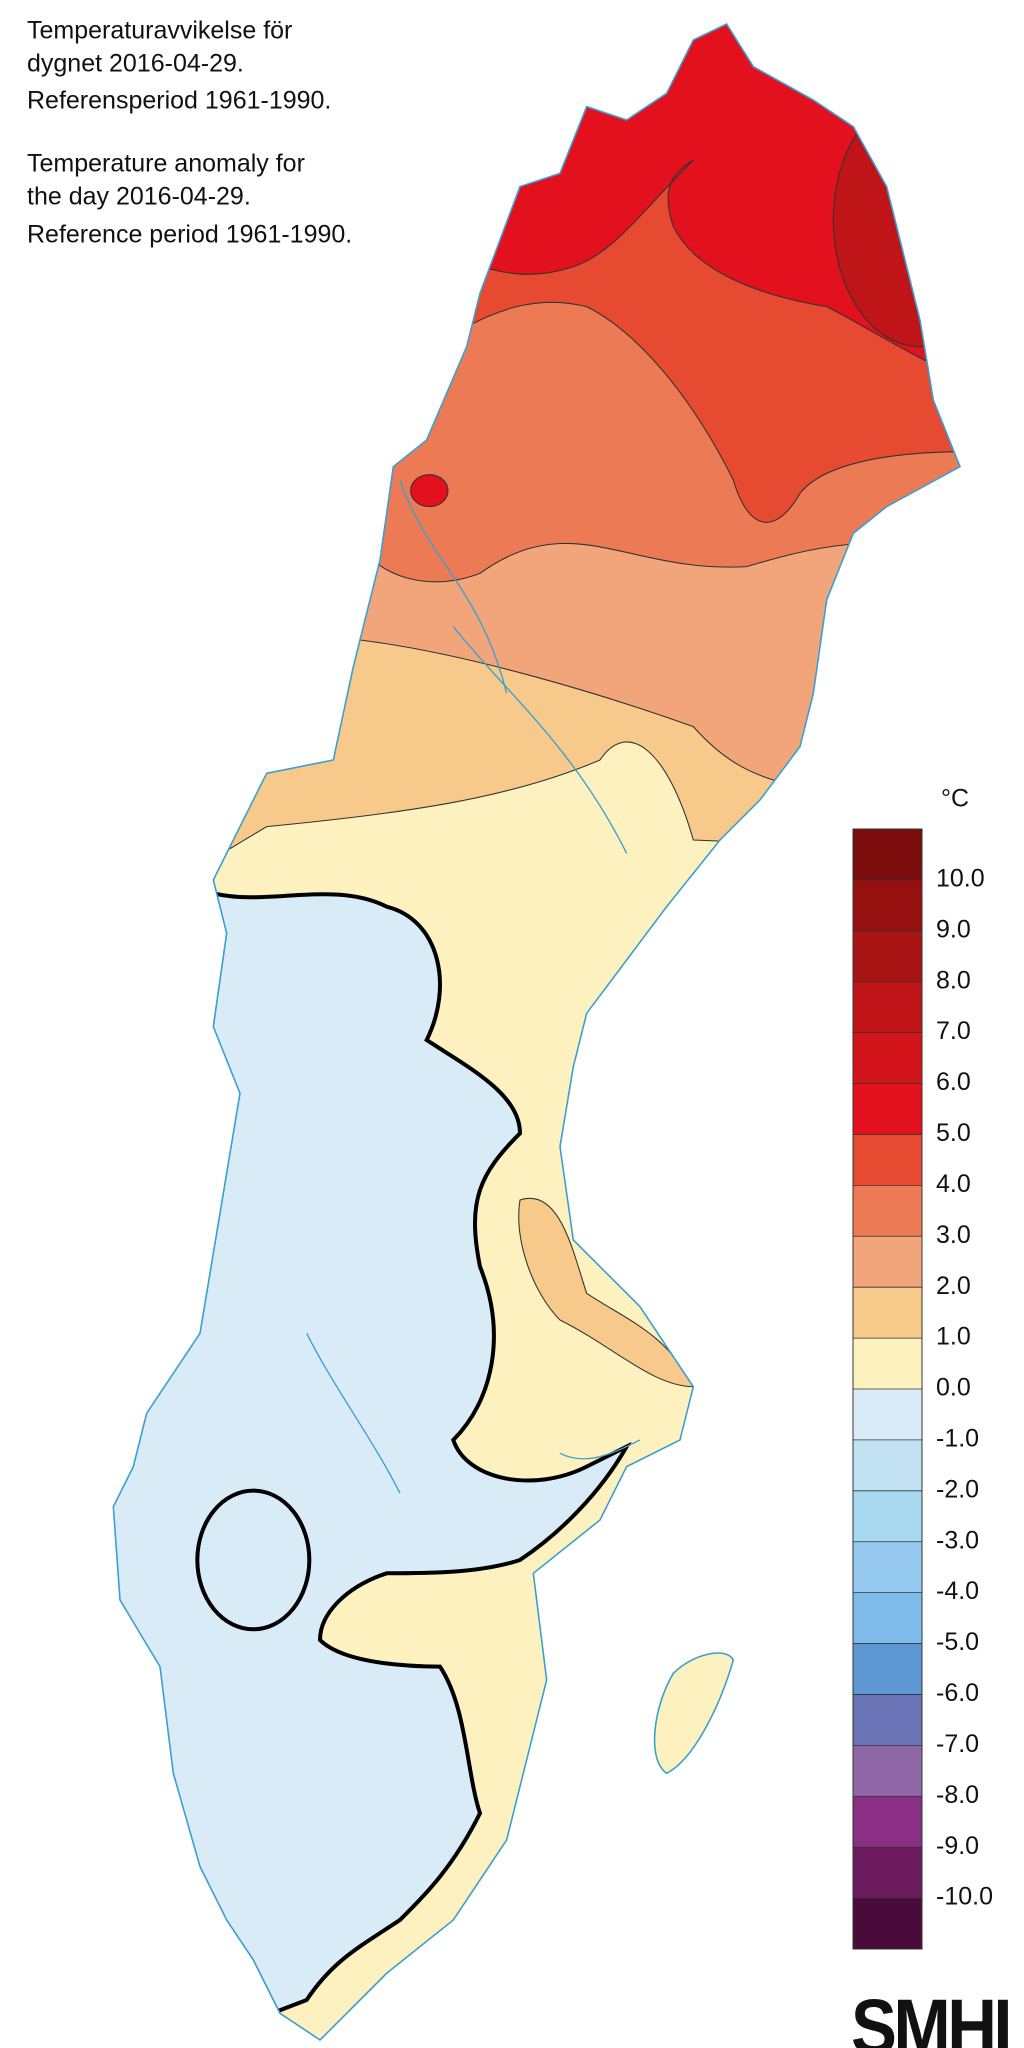 The width and height of the screenshot is (1024, 2048). I want to click on legend-tick-label: 5.0, so click(953, 1133).